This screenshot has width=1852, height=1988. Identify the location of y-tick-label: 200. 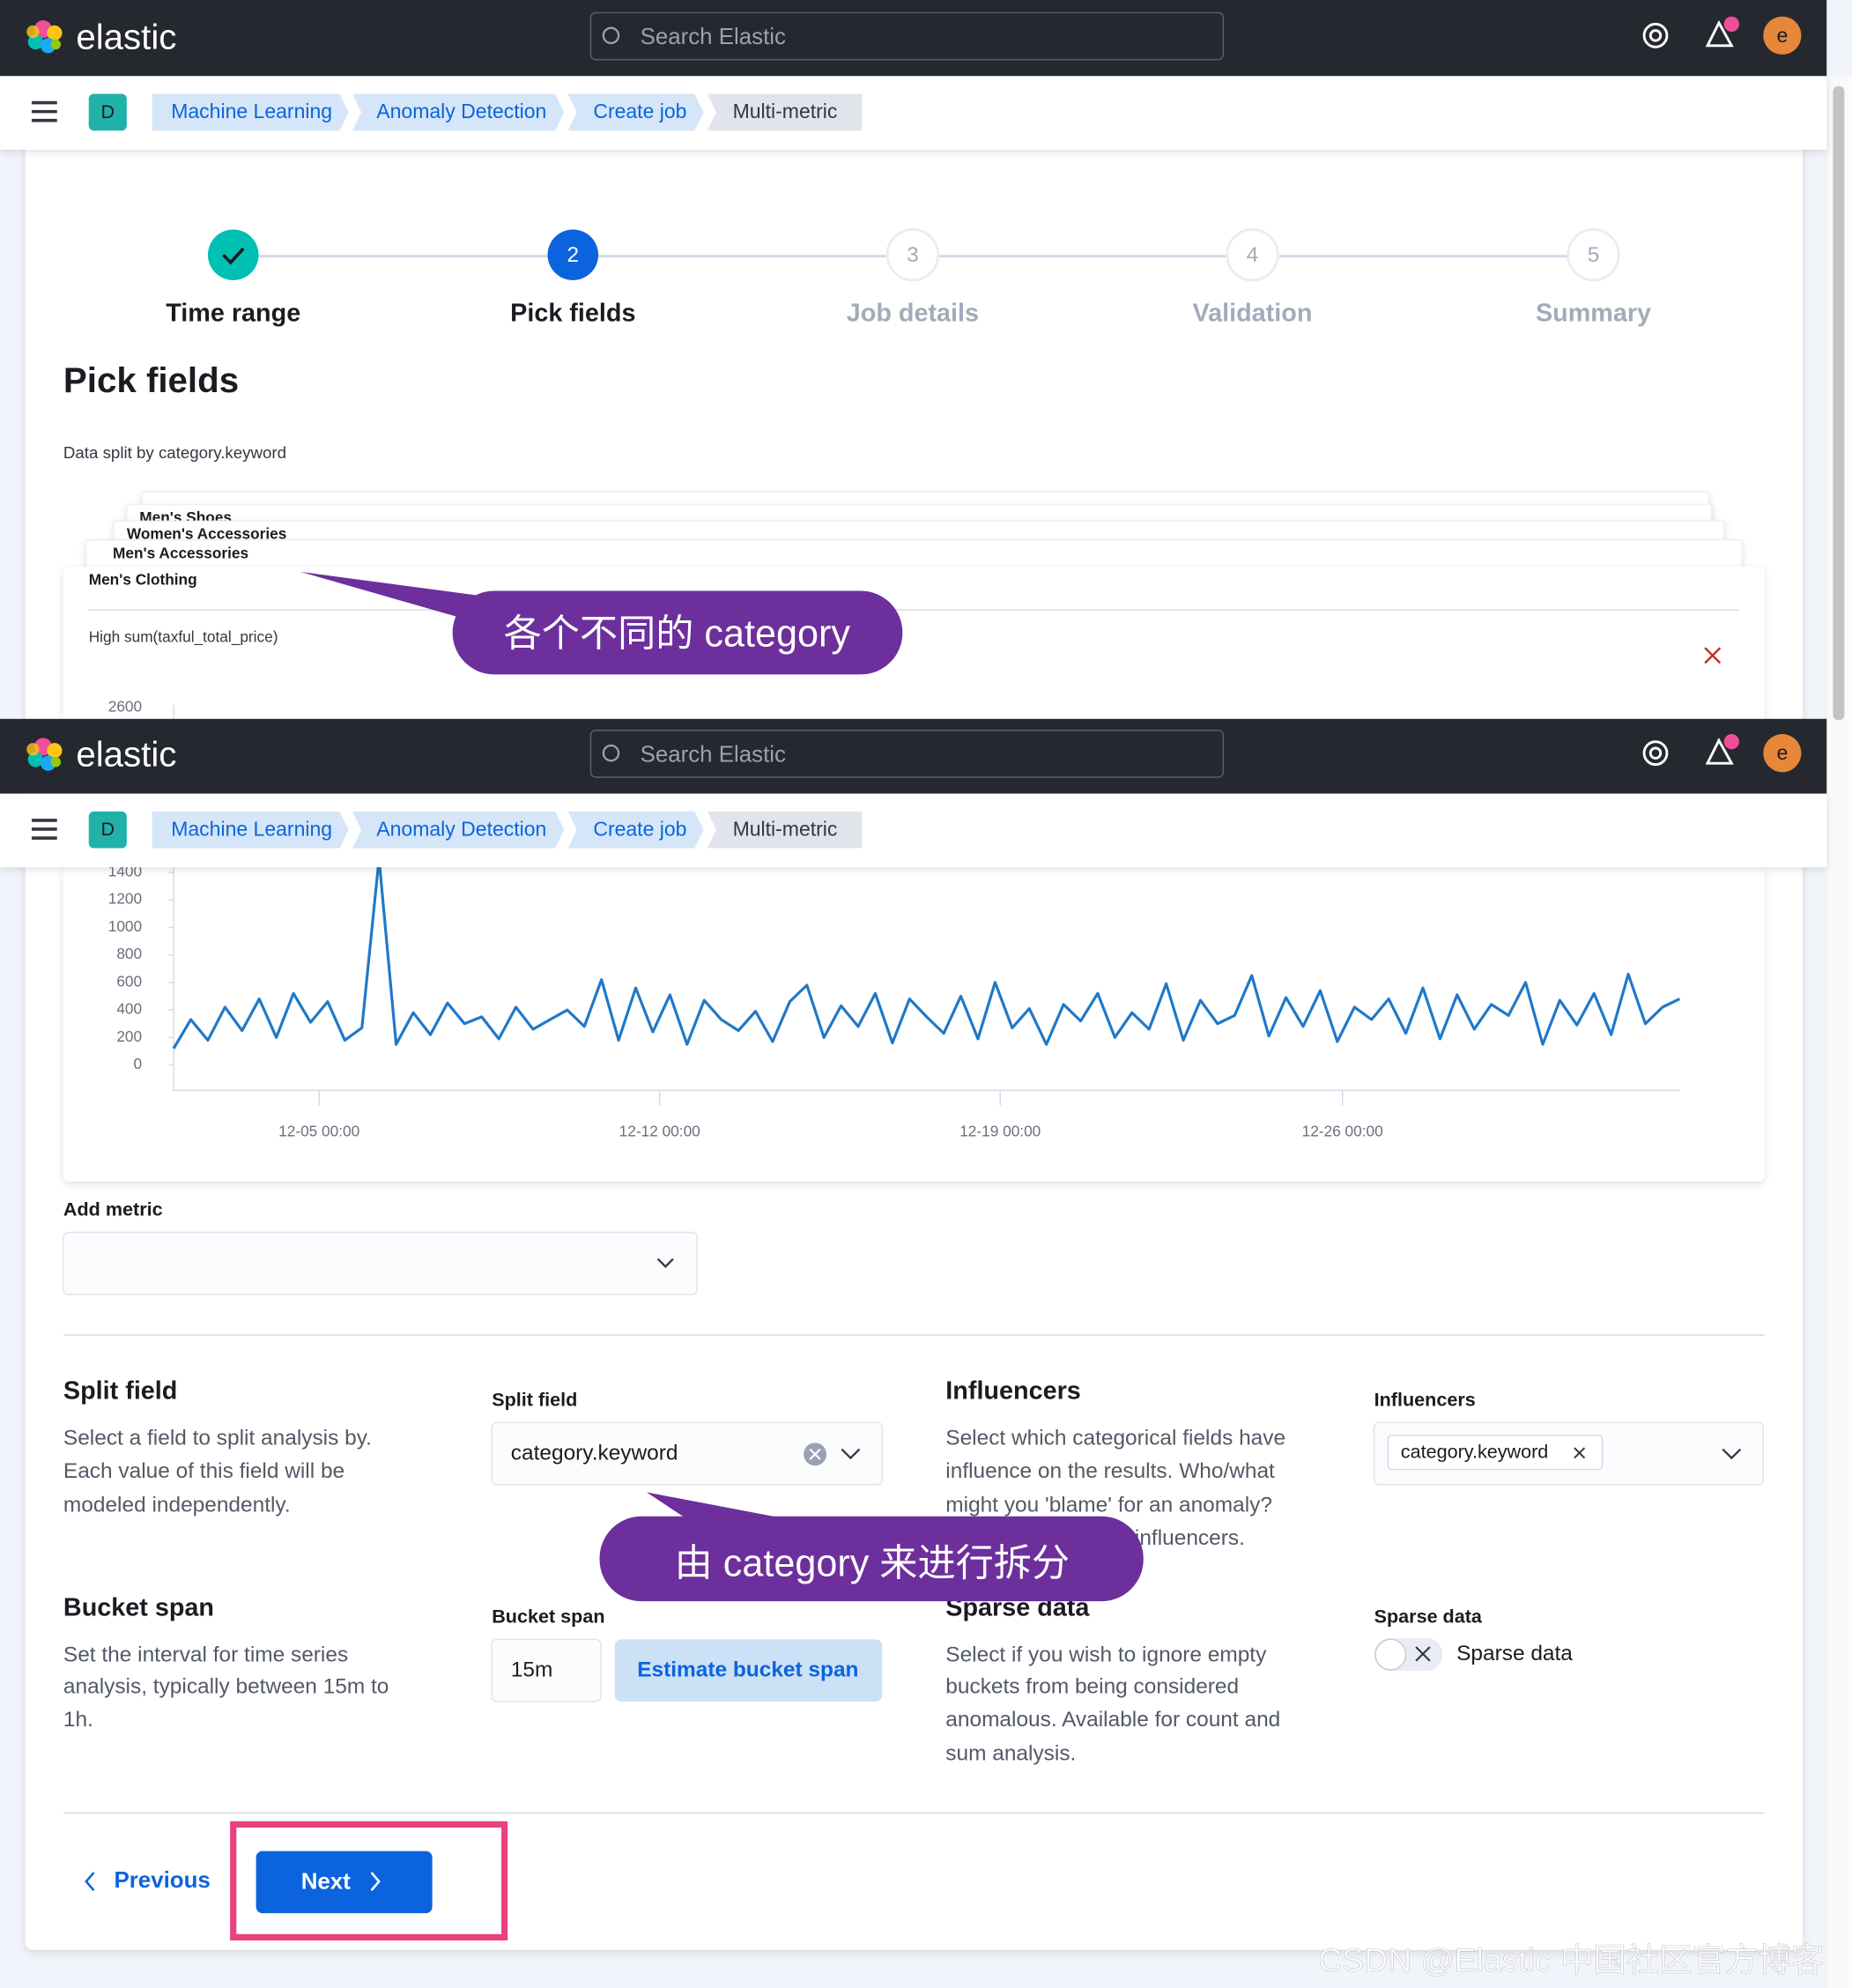
(129, 1036).